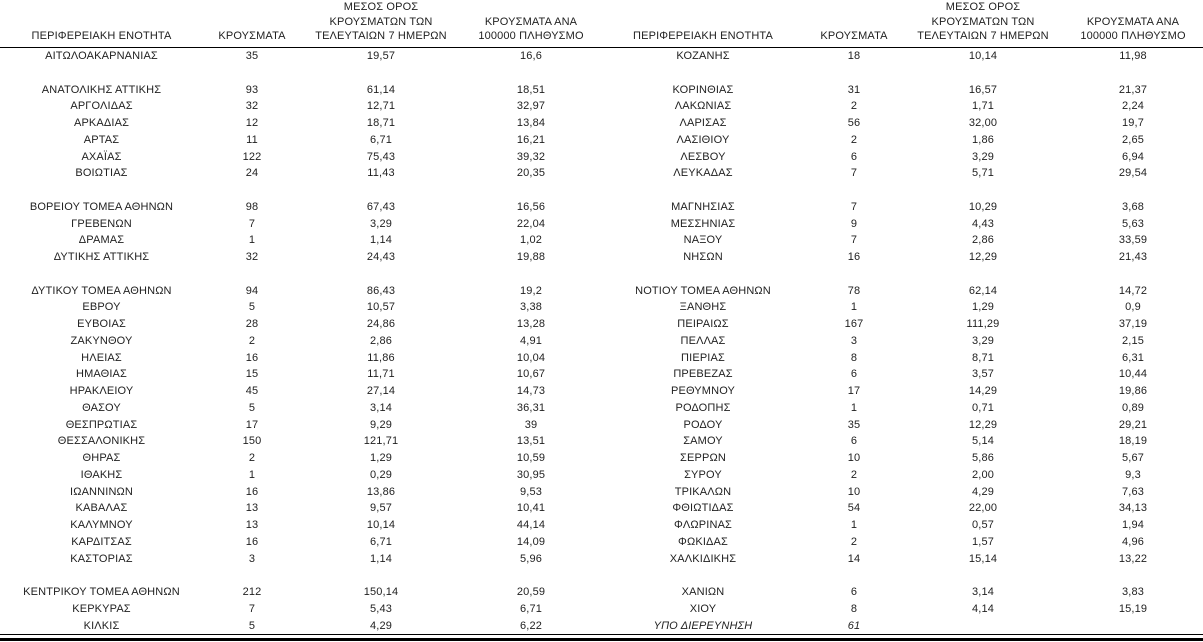 The height and width of the screenshot is (642, 1203). I want to click on table-row: ΙΩΑΝΝΙΝΩΝ 16 13,86 9,53 ΤΡΙΚΑΛΩΝ 10 4,29 7,63, so click(601, 492).